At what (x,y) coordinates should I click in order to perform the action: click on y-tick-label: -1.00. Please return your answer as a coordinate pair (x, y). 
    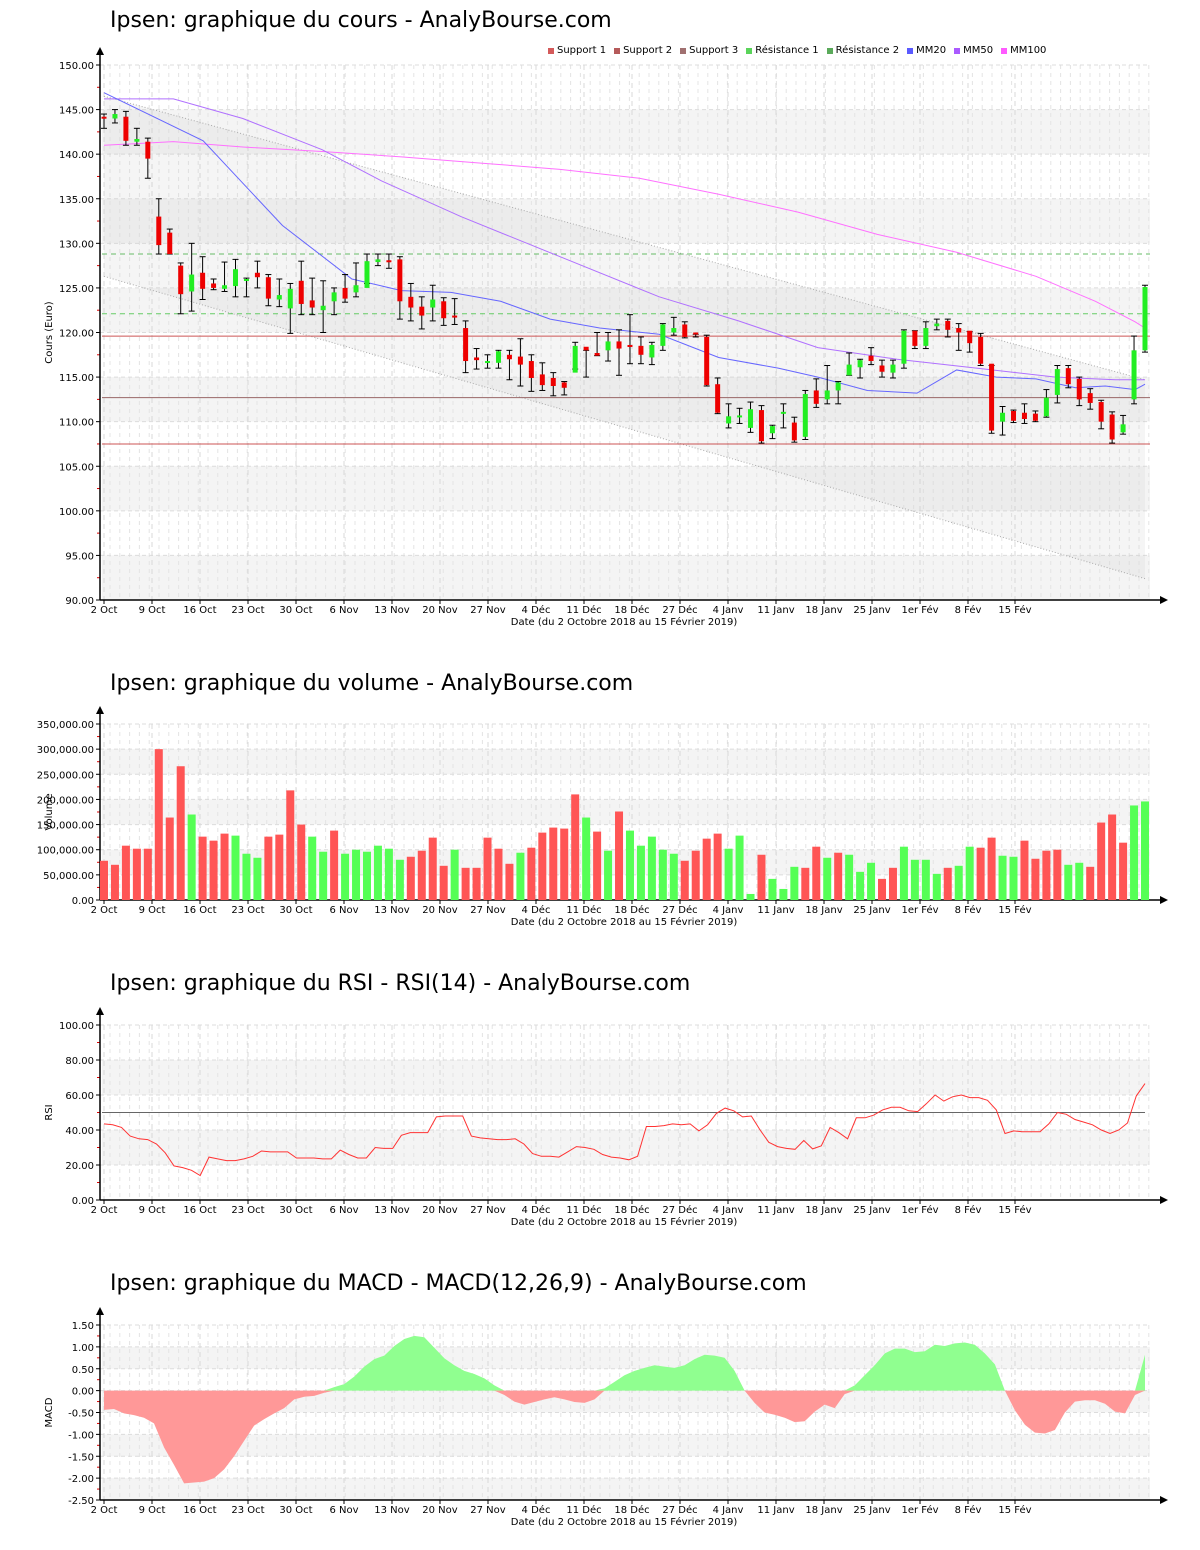
    Looking at the image, I should click on (81, 1435).